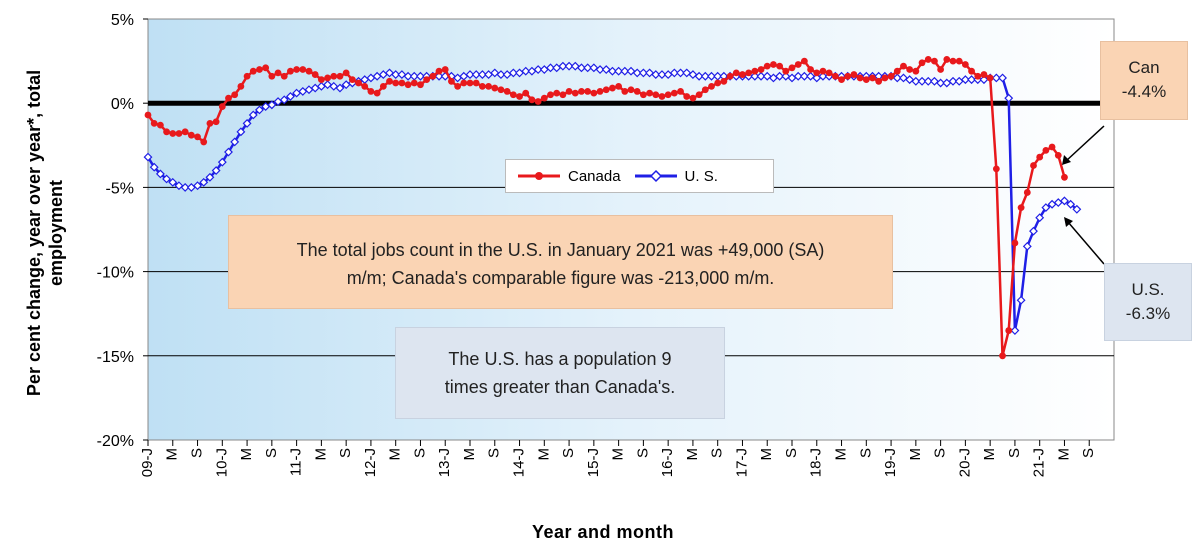 This screenshot has width=1200, height=551. Describe the element at coordinates (115, 273) in the screenshot. I see `y-tick-label: -10%` at that location.